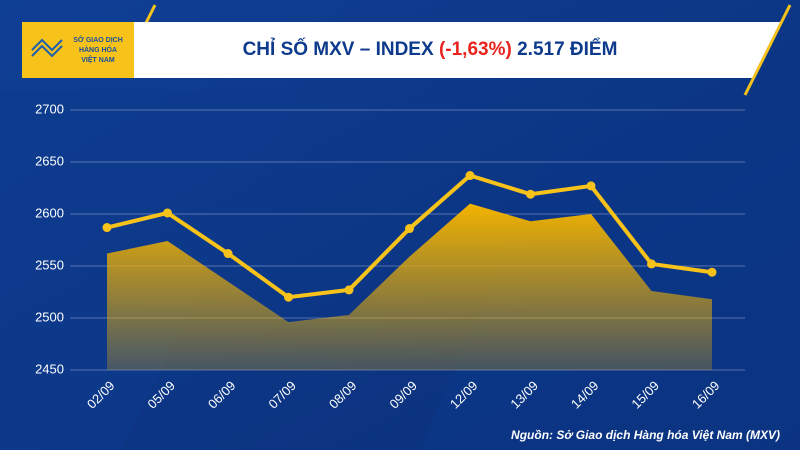 The image size is (800, 455). Describe the element at coordinates (49, 160) in the screenshot. I see `y-tick-label: 2650` at that location.